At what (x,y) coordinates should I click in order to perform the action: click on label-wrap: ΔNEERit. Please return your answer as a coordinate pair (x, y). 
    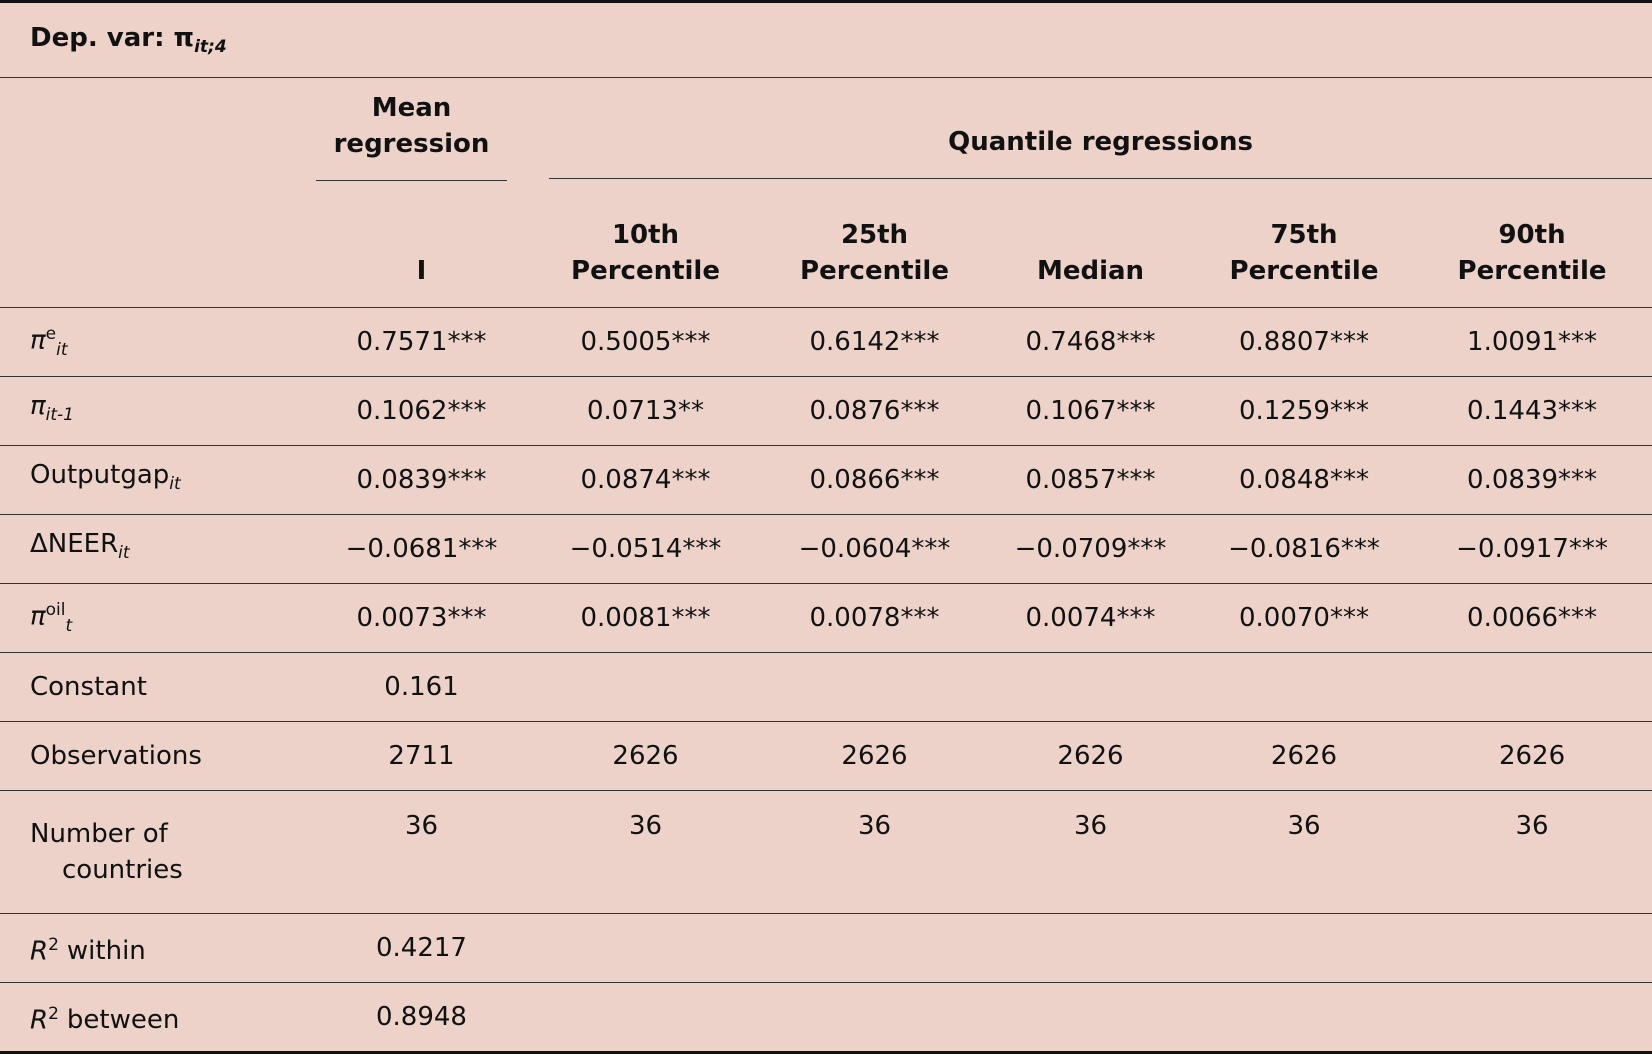
    Looking at the image, I should click on (80, 548).